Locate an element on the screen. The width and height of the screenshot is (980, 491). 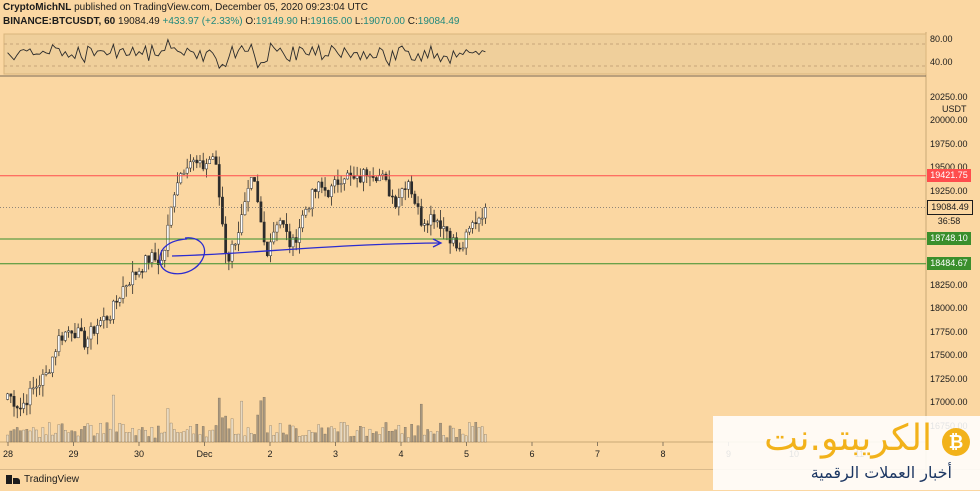
oscillator-line is located at coordinates (246, 54).